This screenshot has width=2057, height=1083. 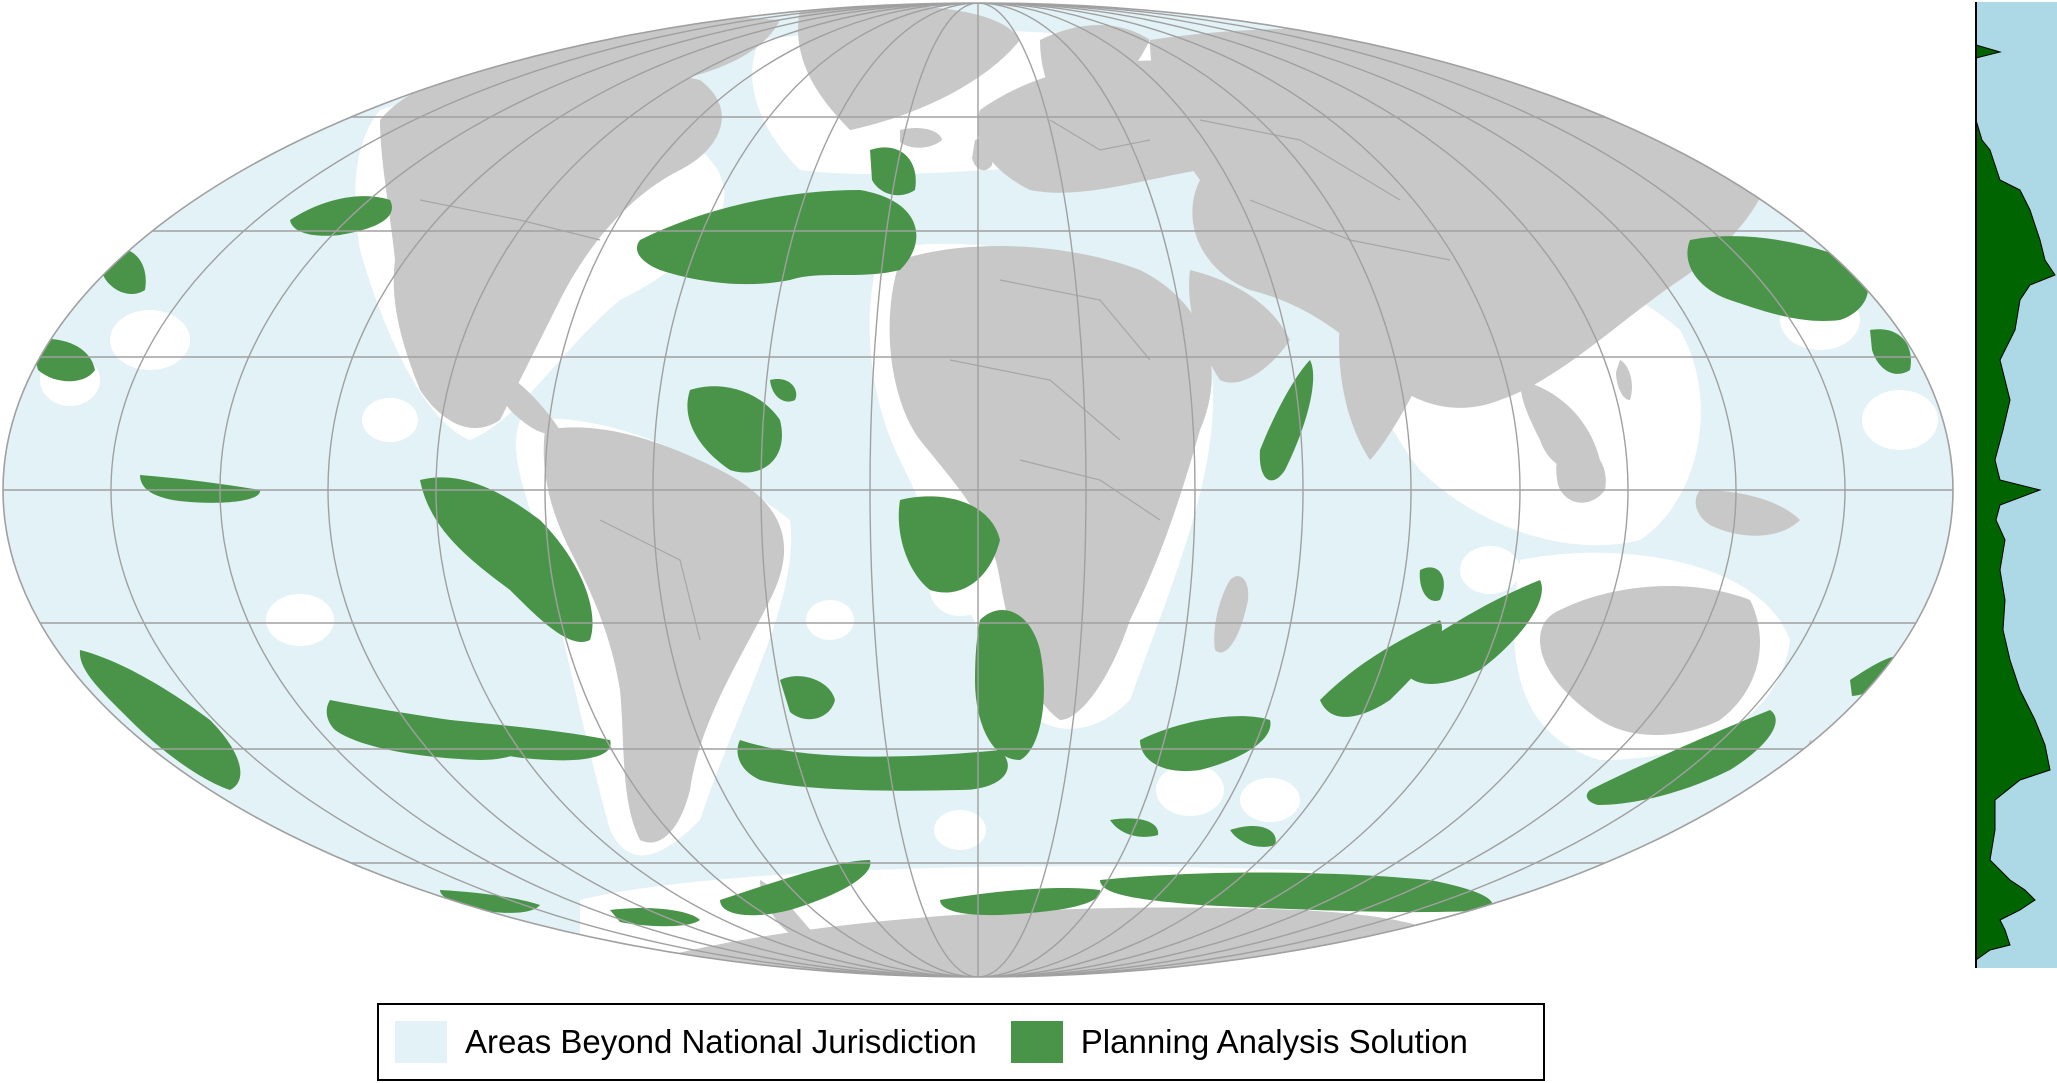 What do you see at coordinates (1431, 584) in the screenshot?
I see `solution-indian-center` at bounding box center [1431, 584].